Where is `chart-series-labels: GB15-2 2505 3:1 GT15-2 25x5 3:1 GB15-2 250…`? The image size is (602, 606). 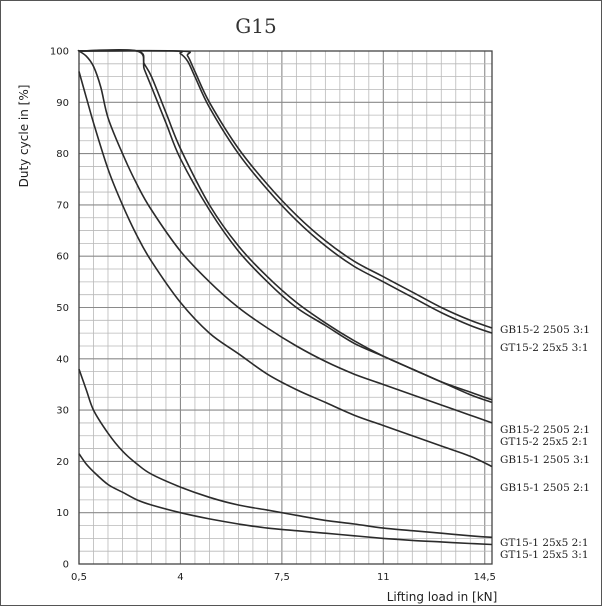
chart-series-labels: GB15-2 2505 3:1 GT15-2 25x5 3:1 GB15-2 250… is located at coordinates (545, 442).